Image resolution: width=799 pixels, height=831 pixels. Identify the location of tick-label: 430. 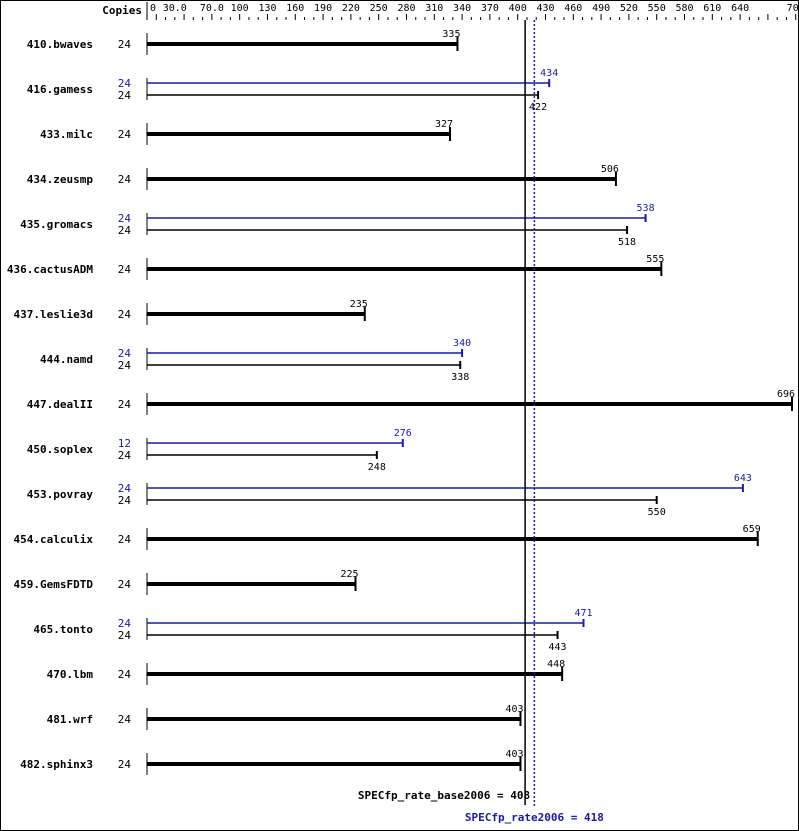
(545, 8).